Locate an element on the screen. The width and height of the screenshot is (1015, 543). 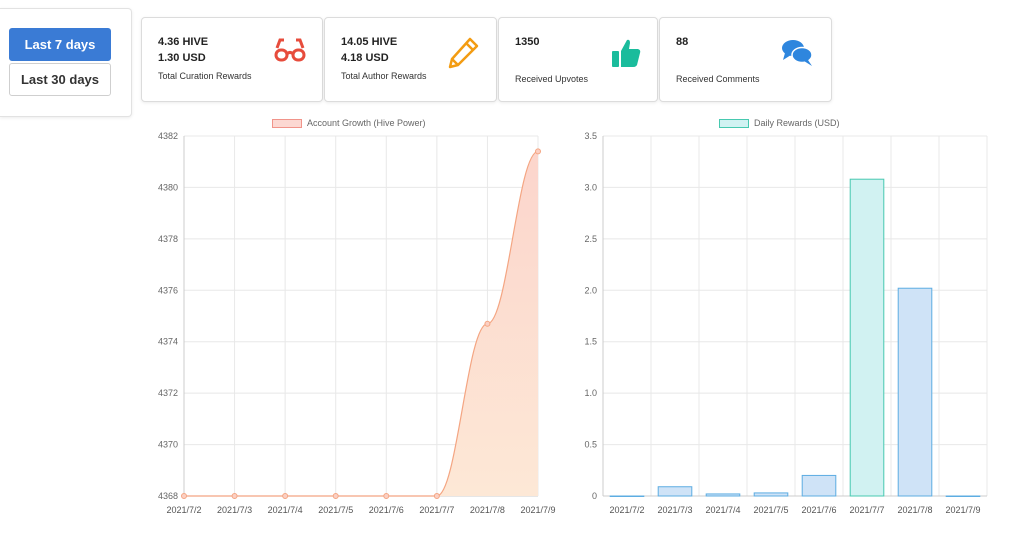
daily-rewards-legend: Daily Rewards (USD) is located at coordinates (779, 123).